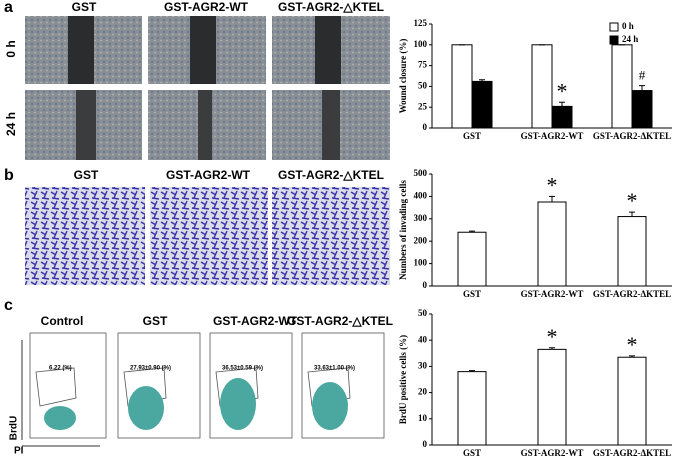 Image resolution: width=685 pixels, height=459 pixels. Describe the element at coordinates (207, 385) in the screenshot. I see `flow-plots` at that location.